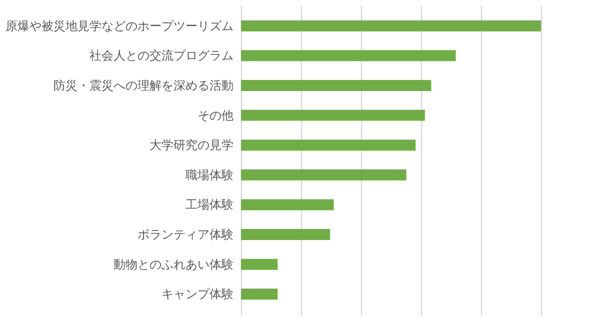 Image resolution: width=600 pixels, height=335 pixels. Describe the element at coordinates (198, 294) in the screenshot. I see `y-tick-label: キャンプ体験` at that location.